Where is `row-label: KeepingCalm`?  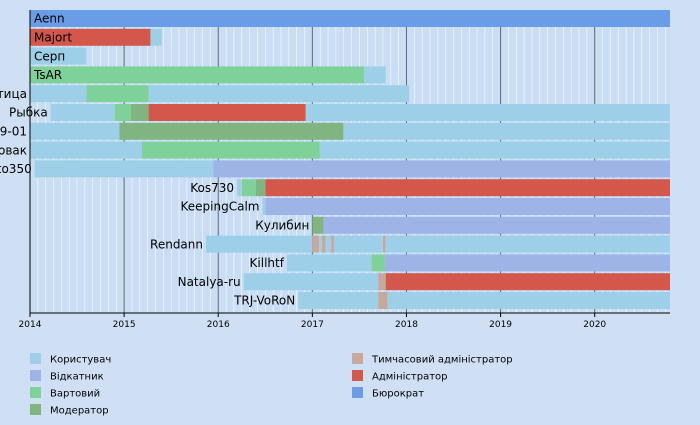 row-label: KeepingCalm is located at coordinates (220, 207).